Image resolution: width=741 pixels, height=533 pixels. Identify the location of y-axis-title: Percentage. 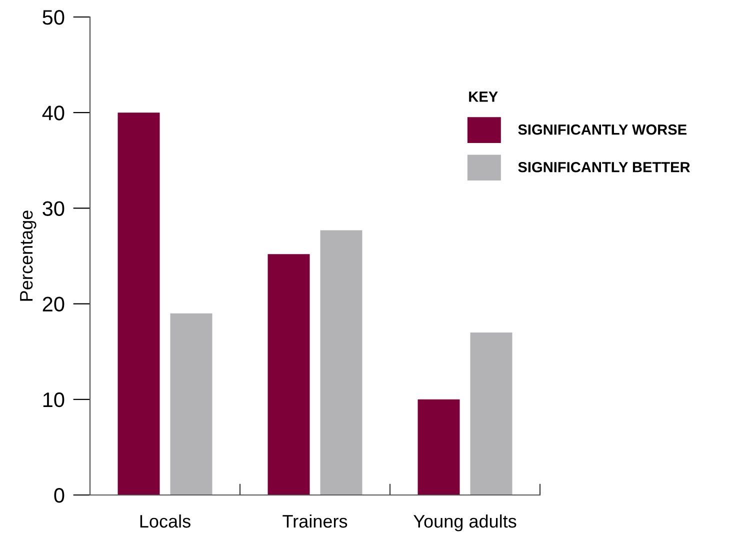
(28, 255).